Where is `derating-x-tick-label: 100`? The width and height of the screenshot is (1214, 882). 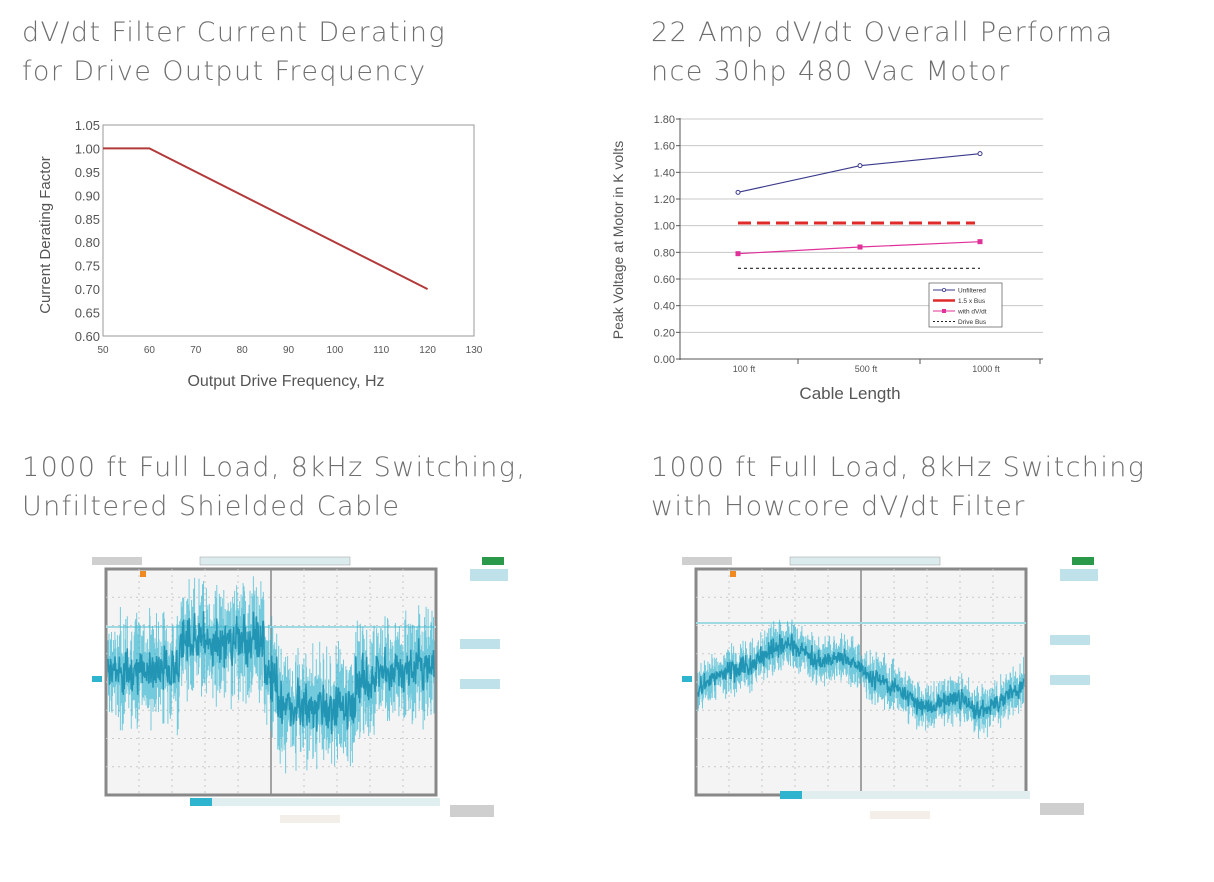 derating-x-tick-label: 100 is located at coordinates (335, 350).